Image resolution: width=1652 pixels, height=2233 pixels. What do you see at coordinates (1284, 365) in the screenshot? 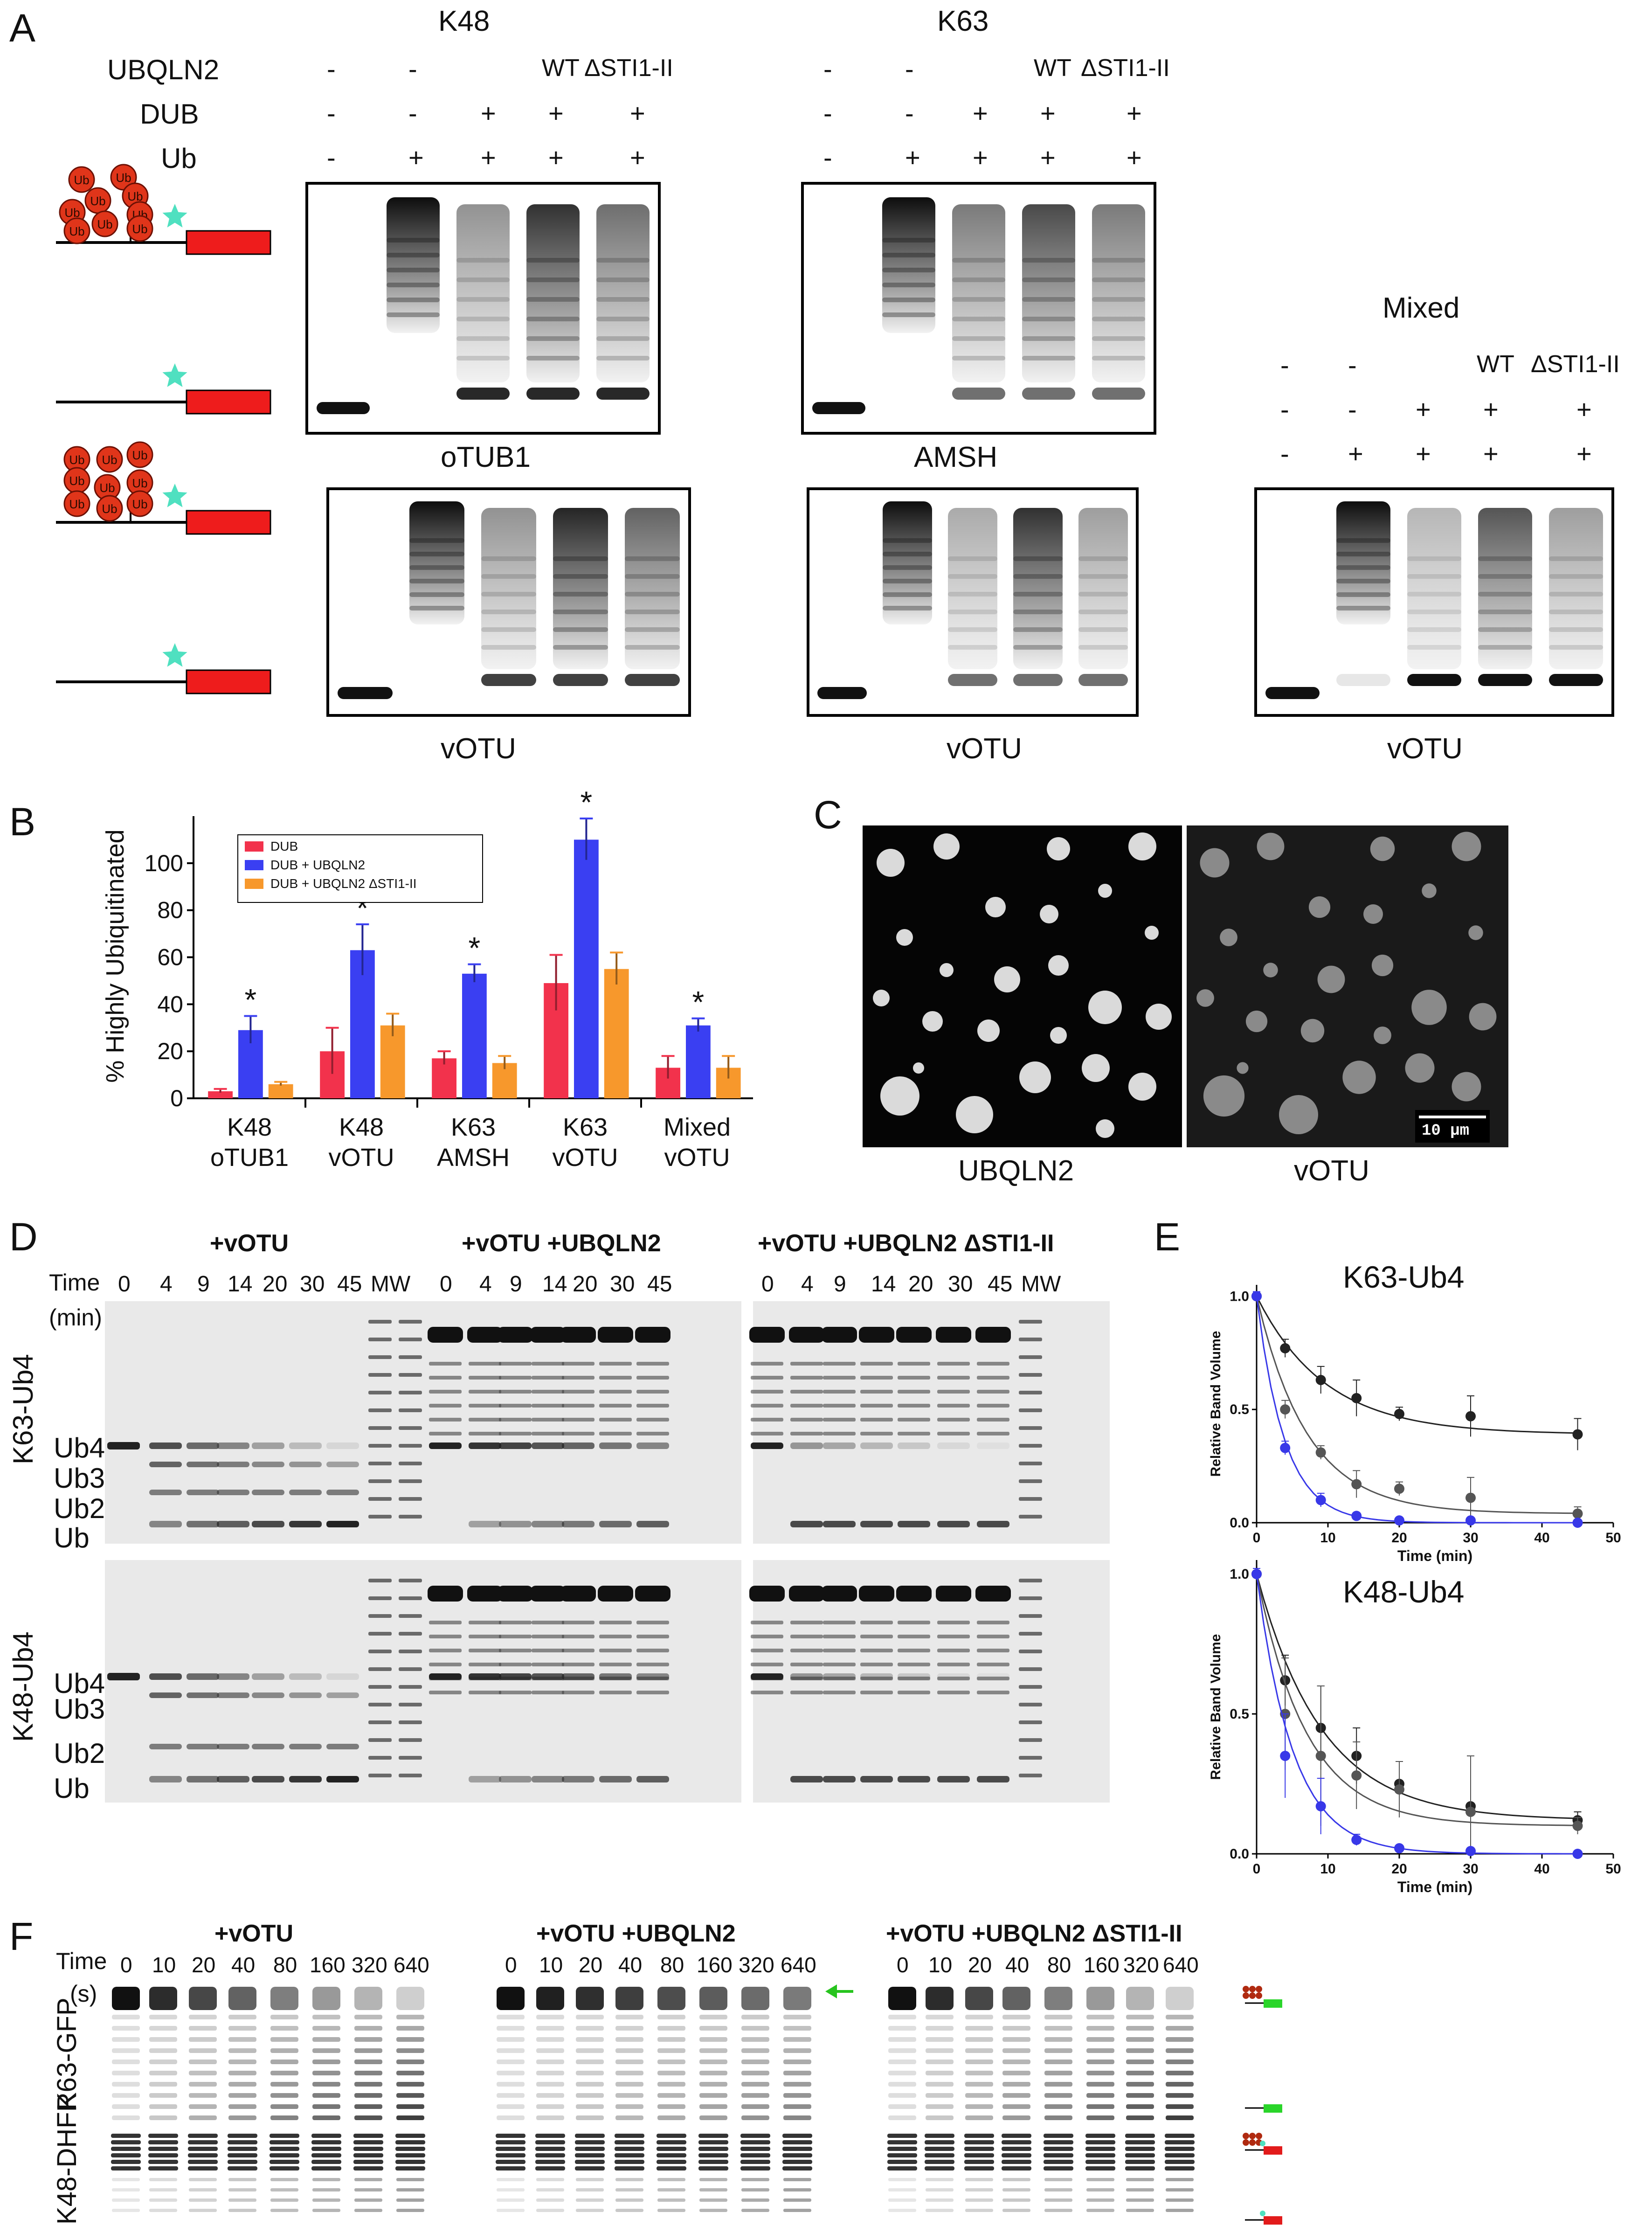
I see `mixed-mark-r0-c0: -` at bounding box center [1284, 365].